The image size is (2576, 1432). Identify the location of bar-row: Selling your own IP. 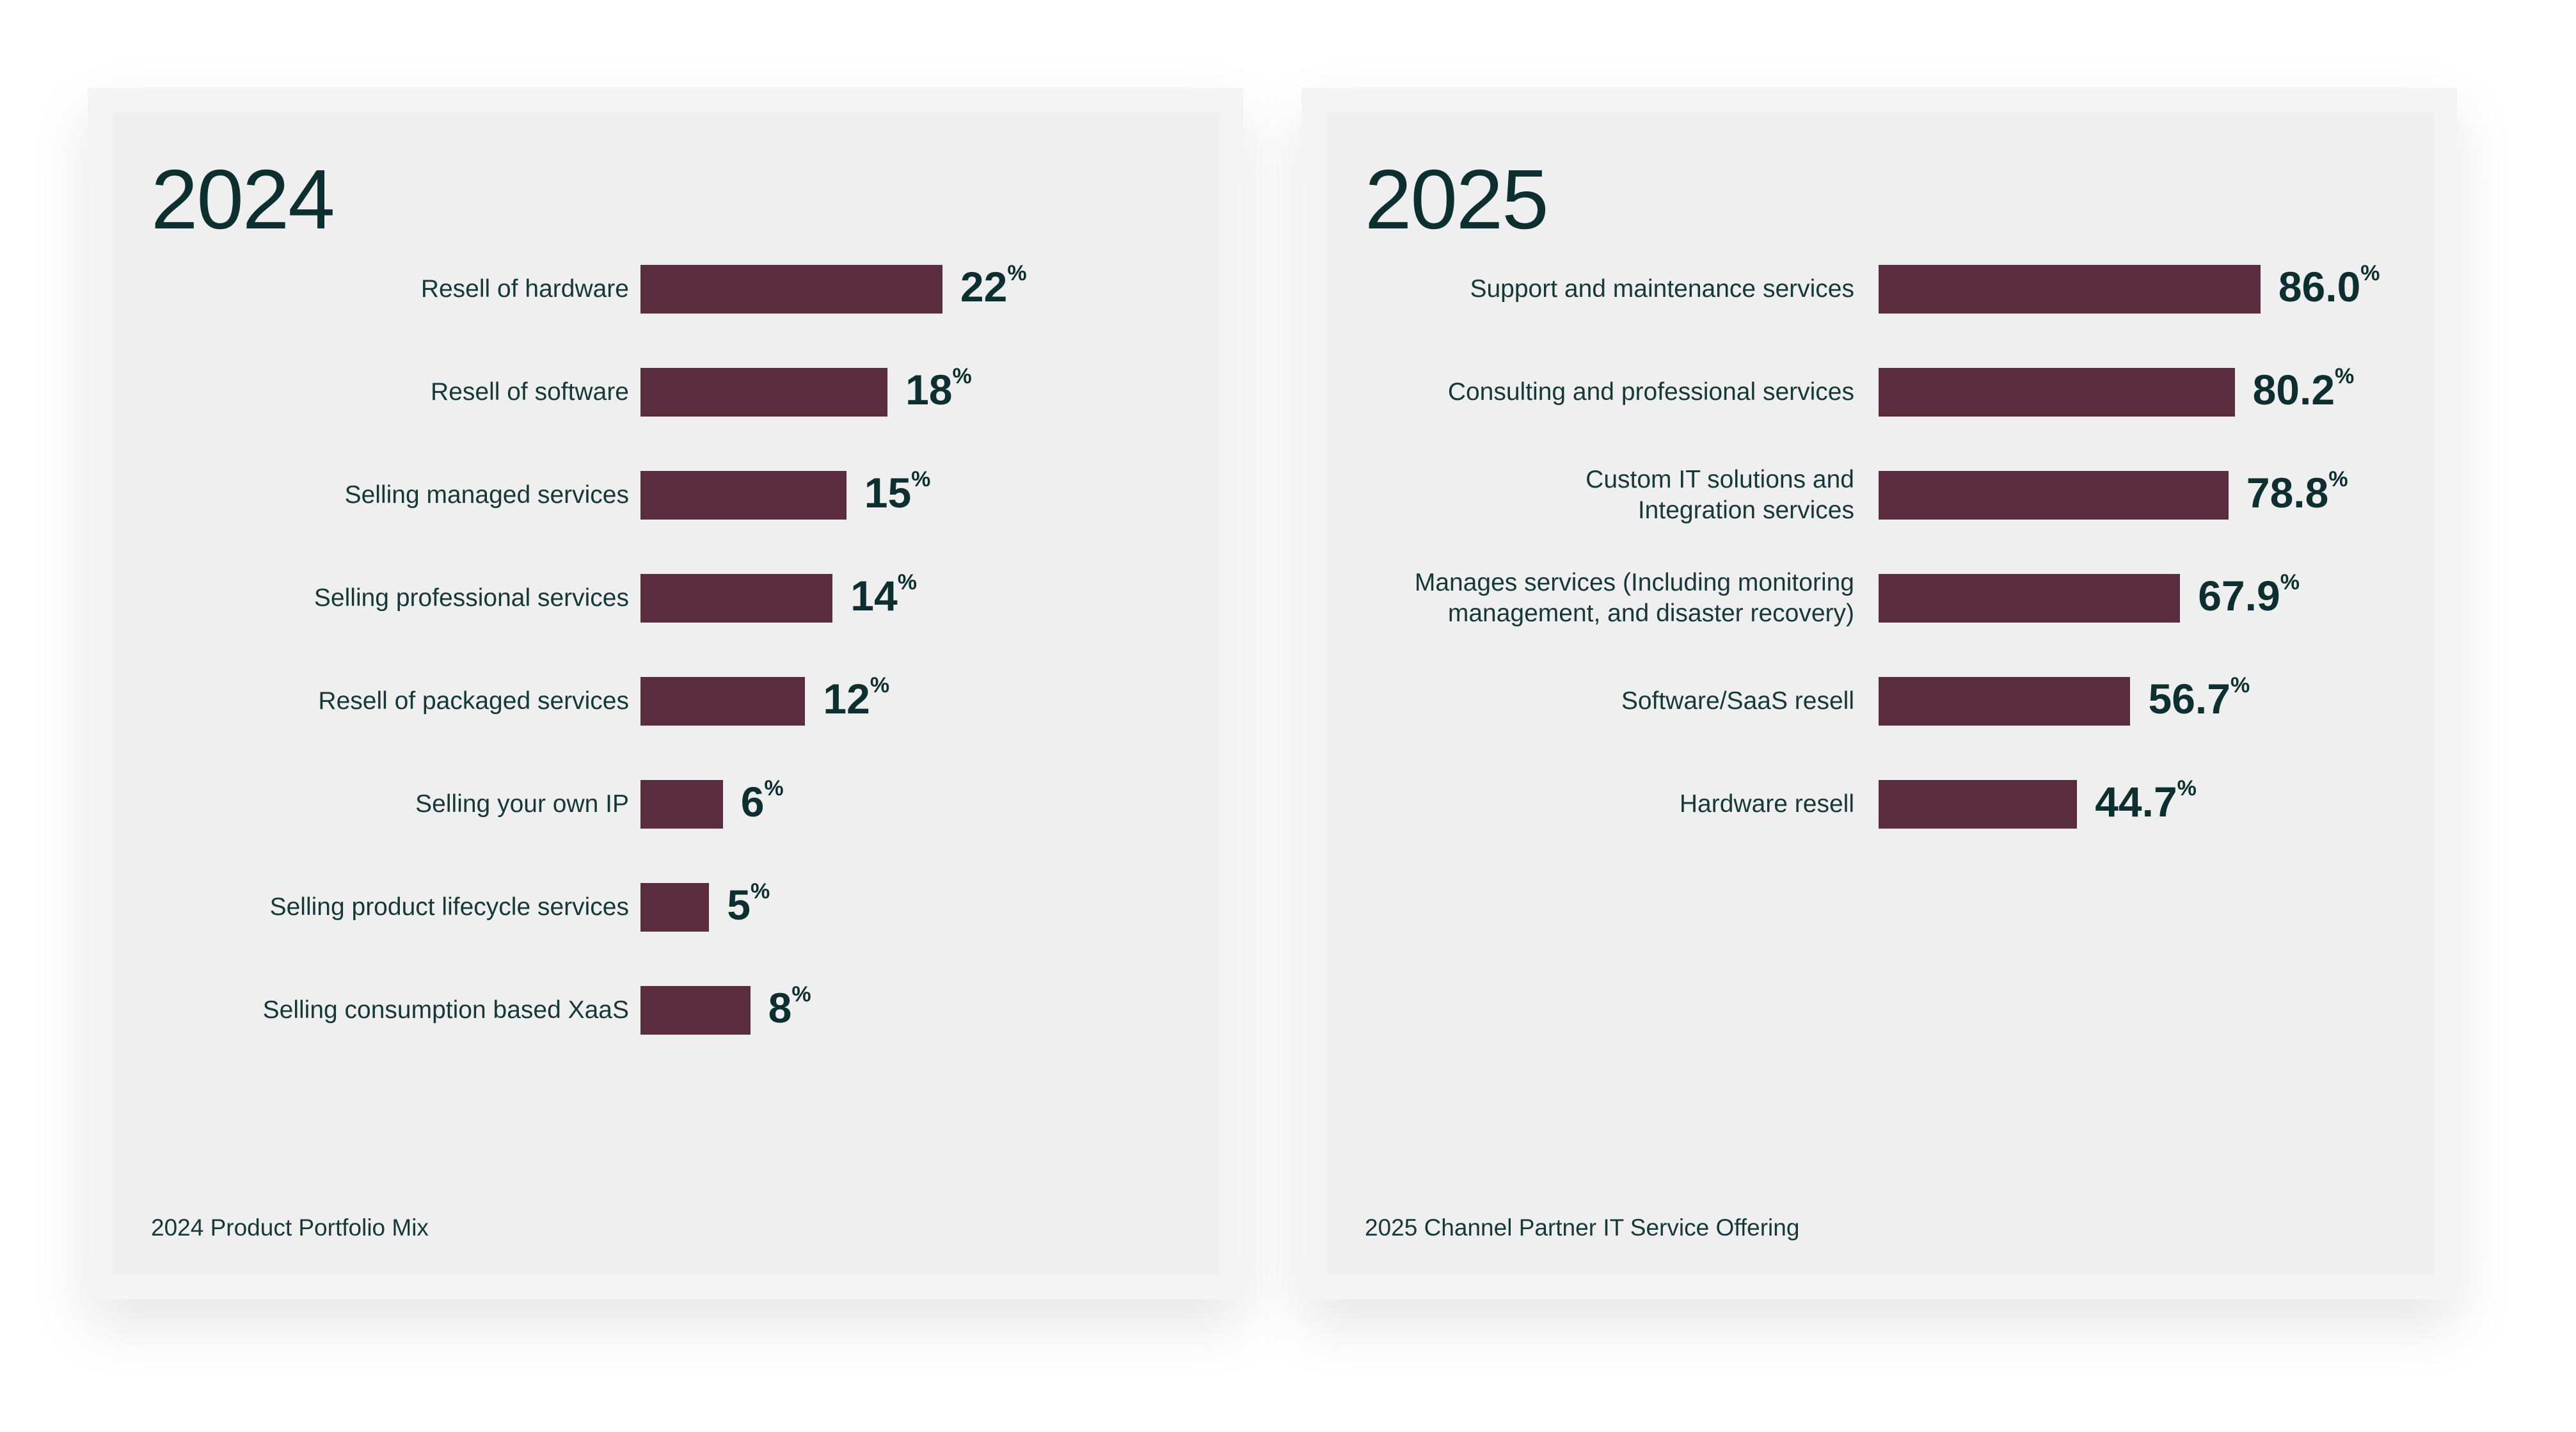
(371, 804).